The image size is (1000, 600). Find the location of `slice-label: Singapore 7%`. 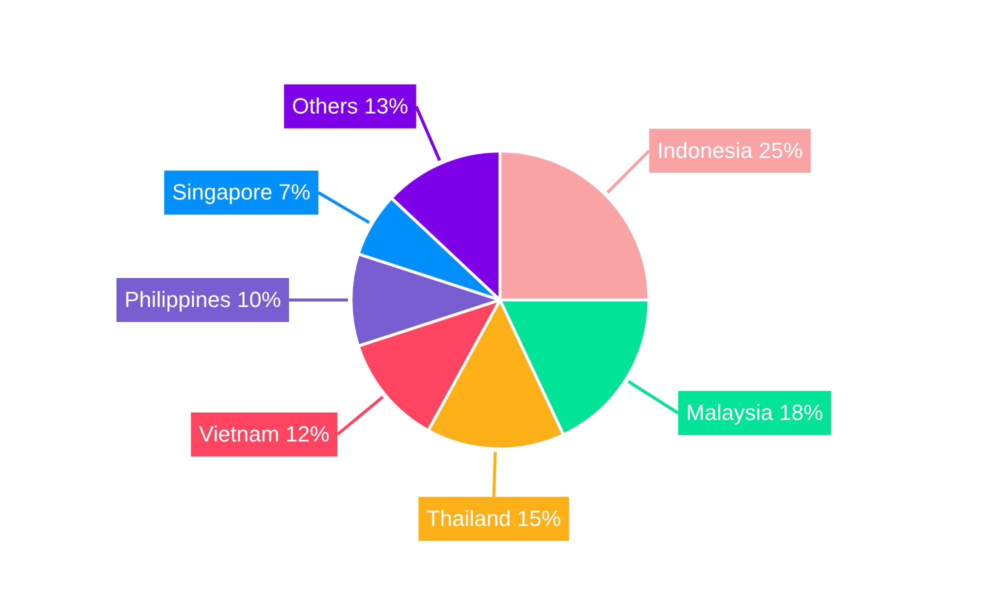

slice-label: Singapore 7% is located at coordinates (241, 192).